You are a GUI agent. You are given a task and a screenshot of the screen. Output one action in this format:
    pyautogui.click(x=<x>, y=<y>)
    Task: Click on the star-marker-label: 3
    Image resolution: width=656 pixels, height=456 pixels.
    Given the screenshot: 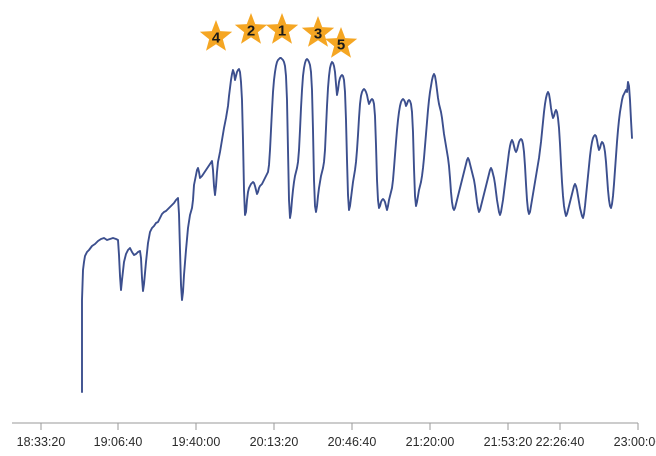 What is the action you would take?
    pyautogui.click(x=318, y=34)
    